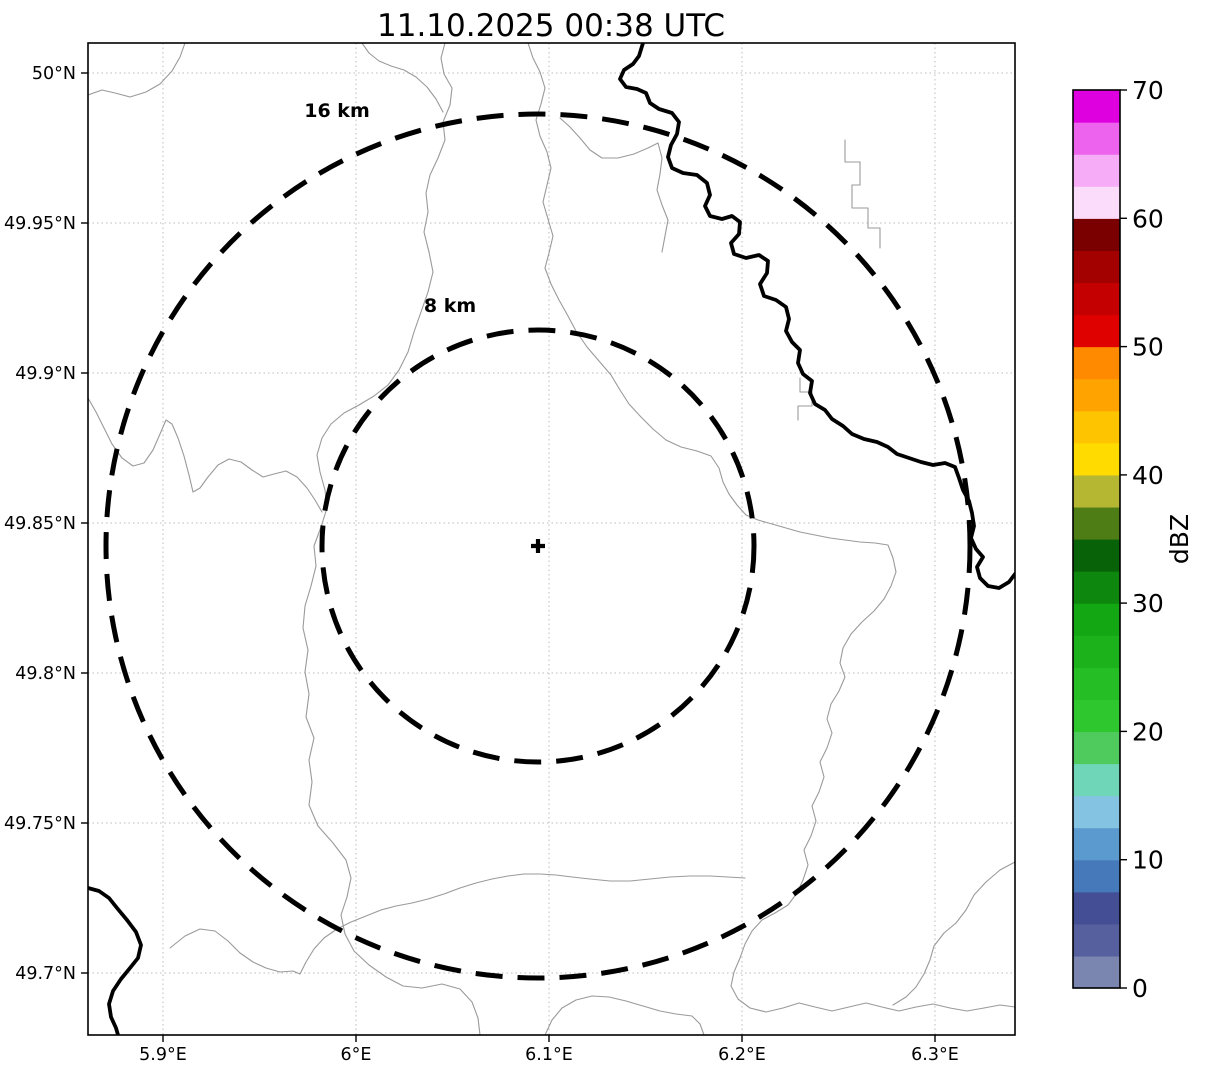  What do you see at coordinates (356, 1055) in the screenshot?
I see `lon-tick-label: 6°E` at bounding box center [356, 1055].